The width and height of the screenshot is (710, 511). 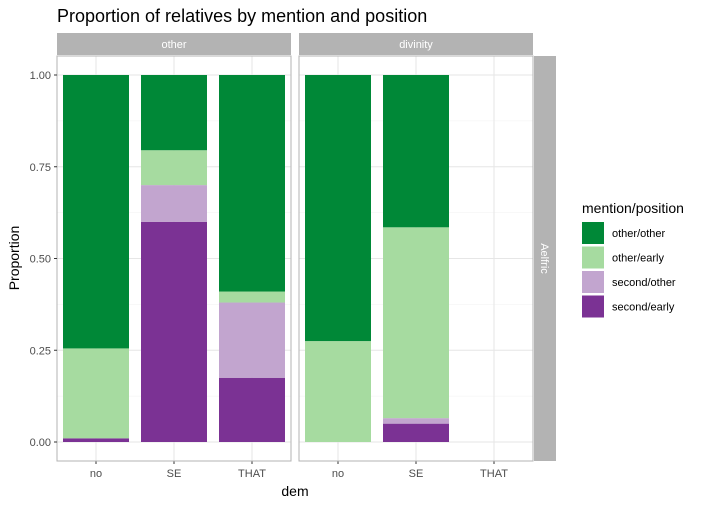 I want to click on y-tick-label: 0.50, so click(x=40, y=260).